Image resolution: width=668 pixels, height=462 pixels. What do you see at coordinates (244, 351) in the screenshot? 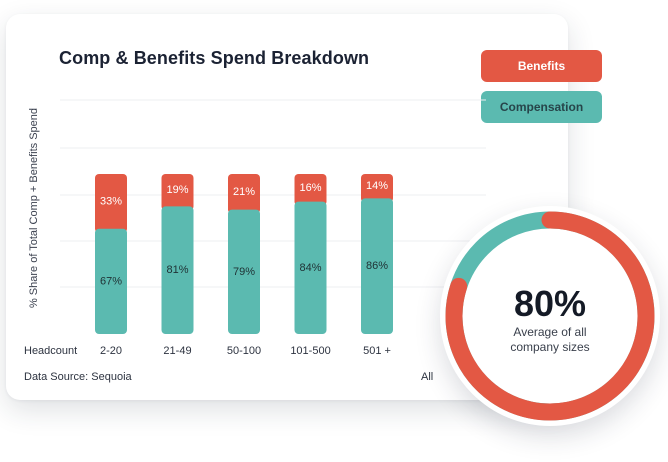
I see `x-tick-2: 50-100` at bounding box center [244, 351].